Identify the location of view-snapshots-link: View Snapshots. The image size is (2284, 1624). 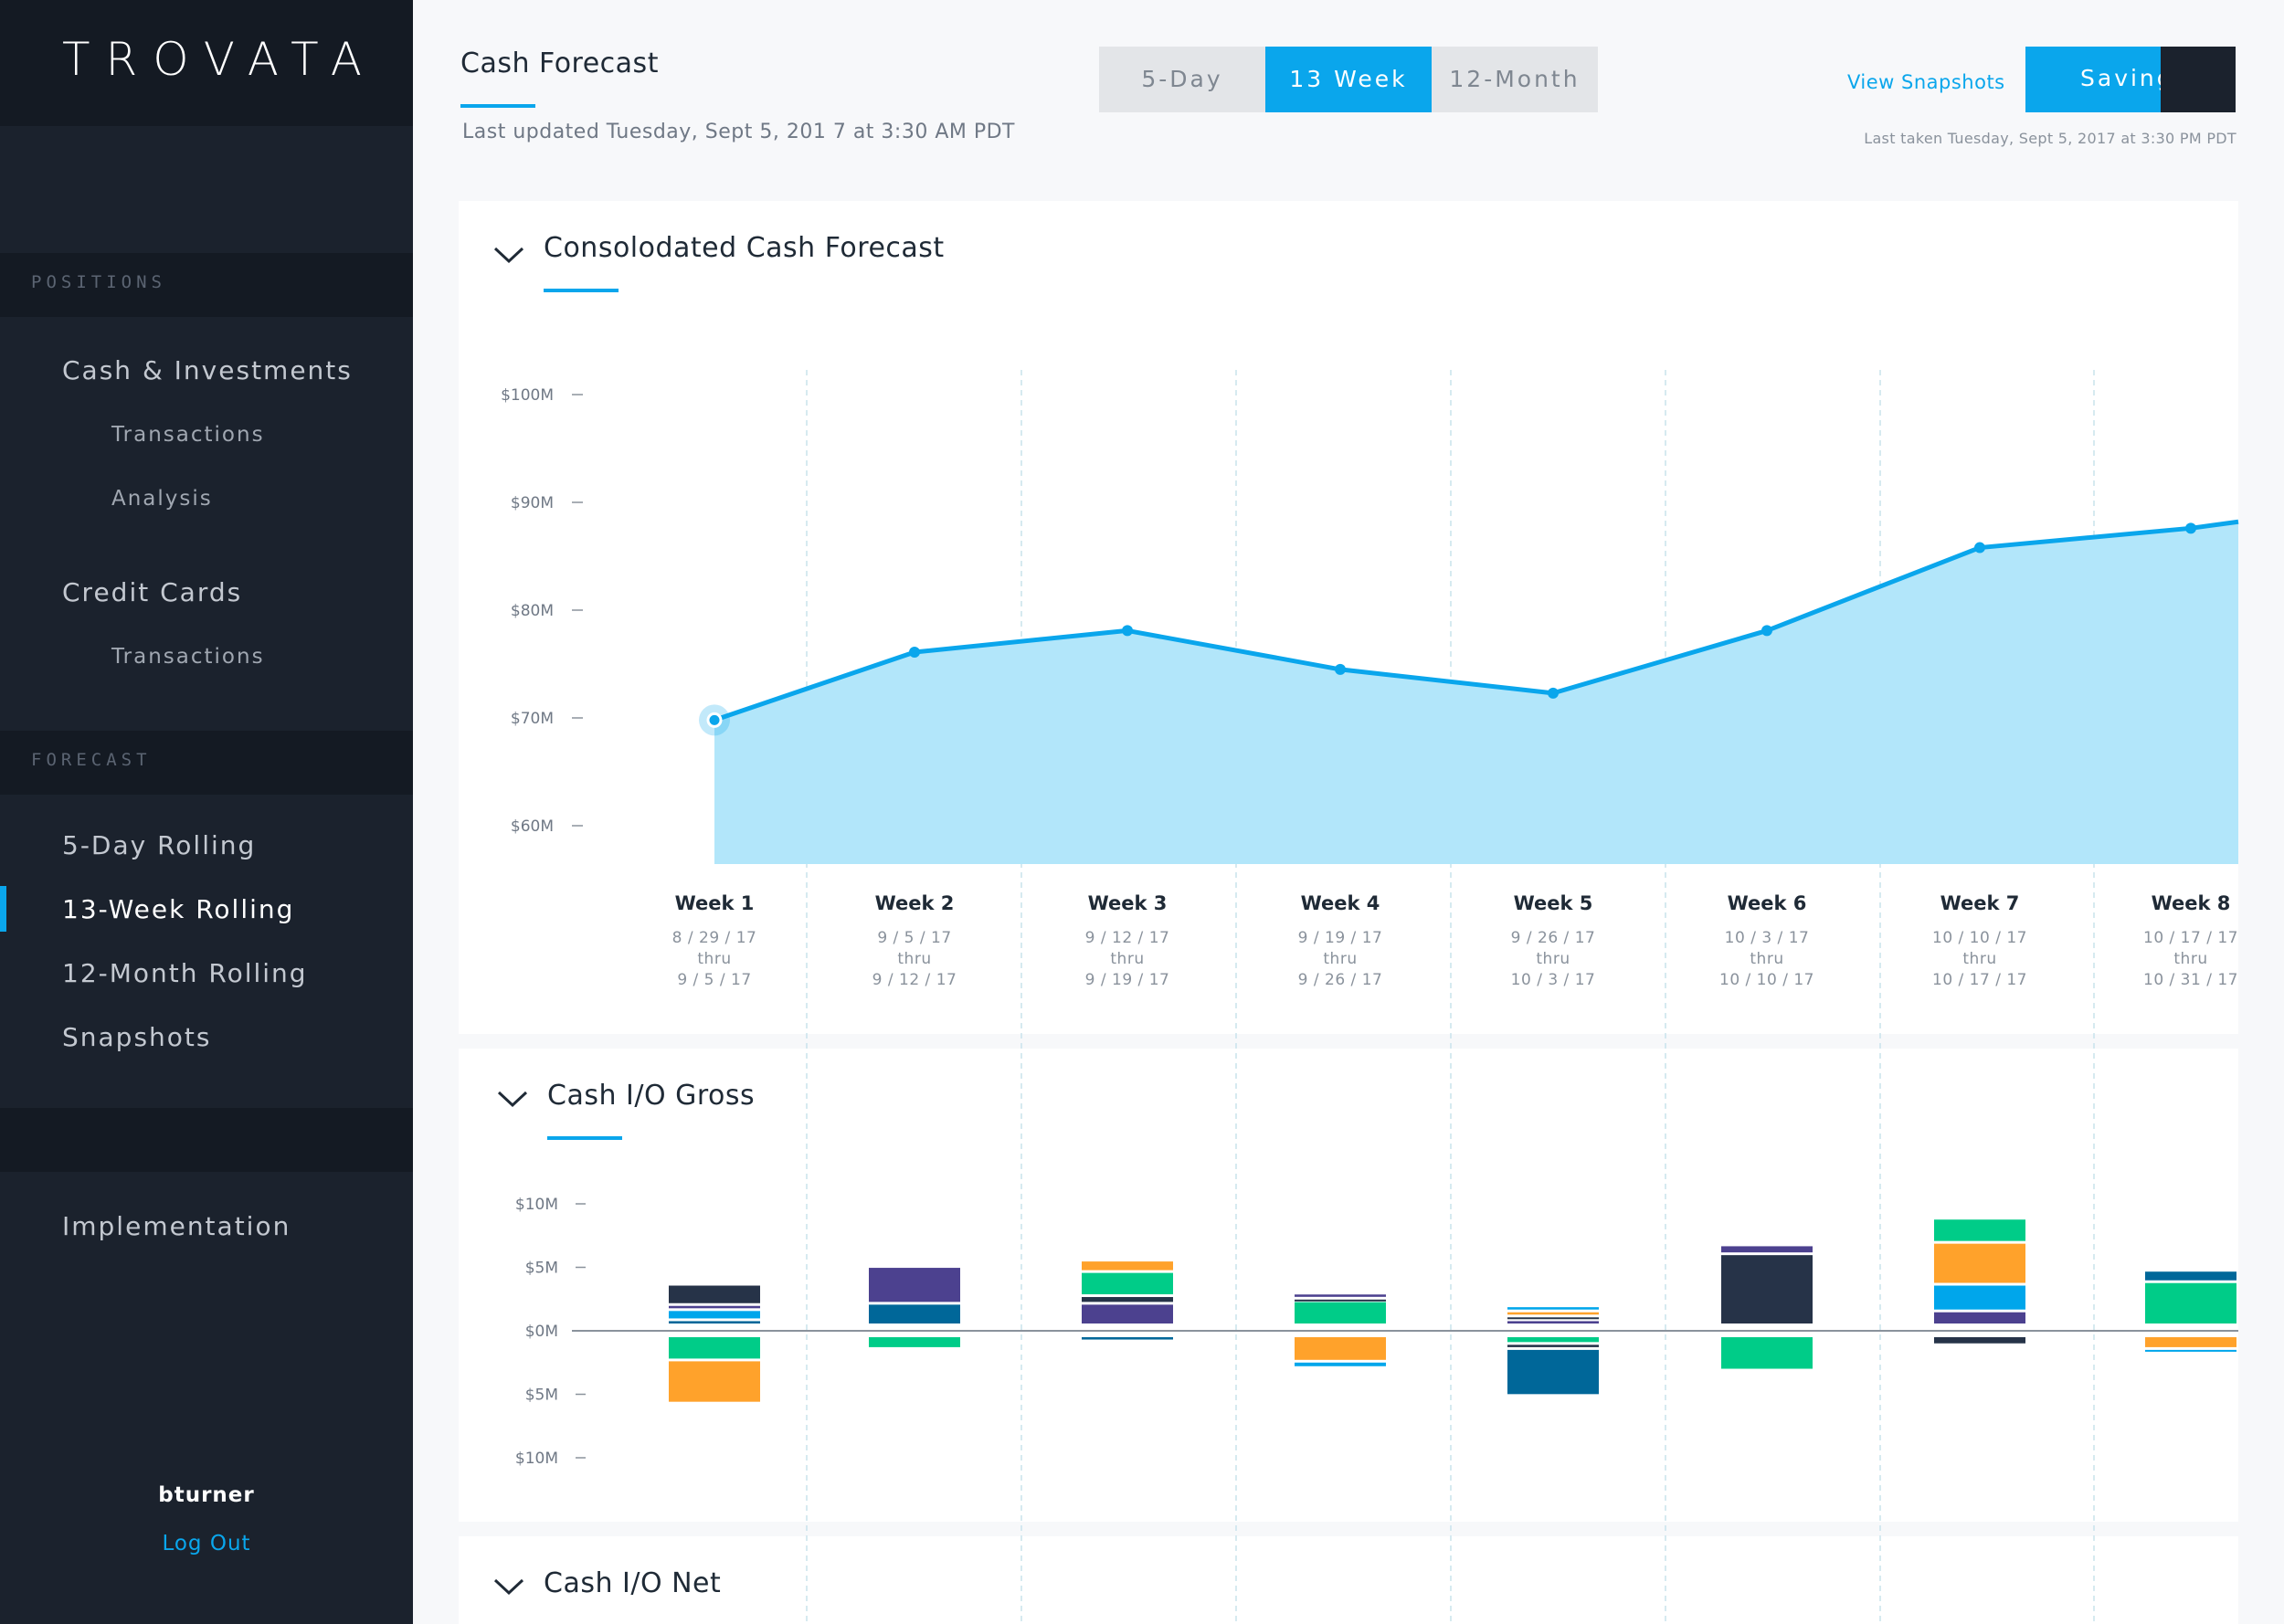
(1926, 82).